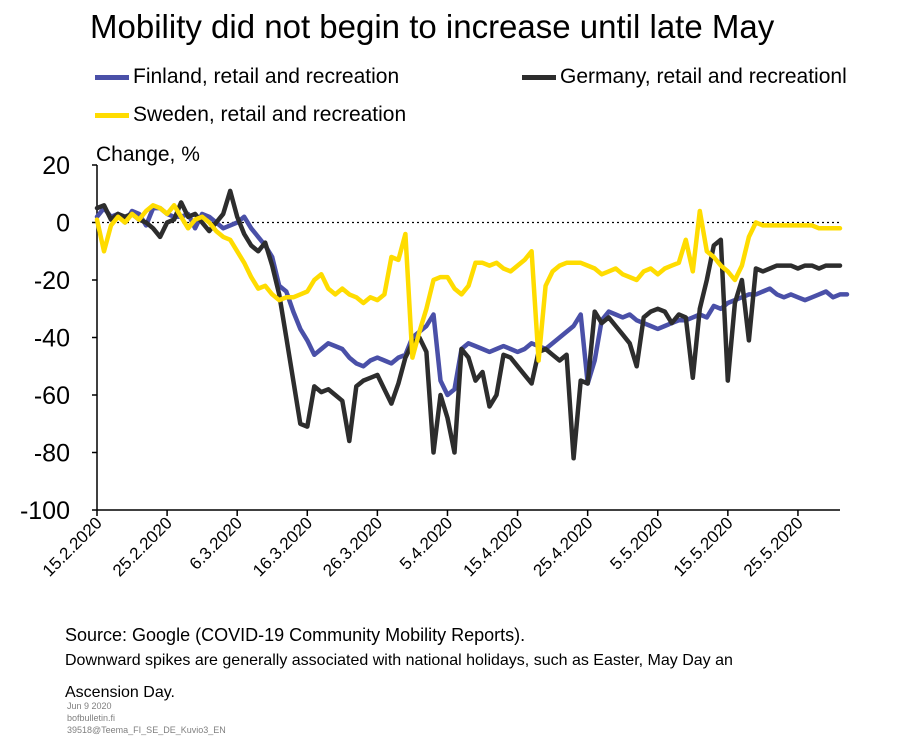  Describe the element at coordinates (270, 114) in the screenshot. I see `legend-label-sweden: Sweden, retail and recreation` at that location.